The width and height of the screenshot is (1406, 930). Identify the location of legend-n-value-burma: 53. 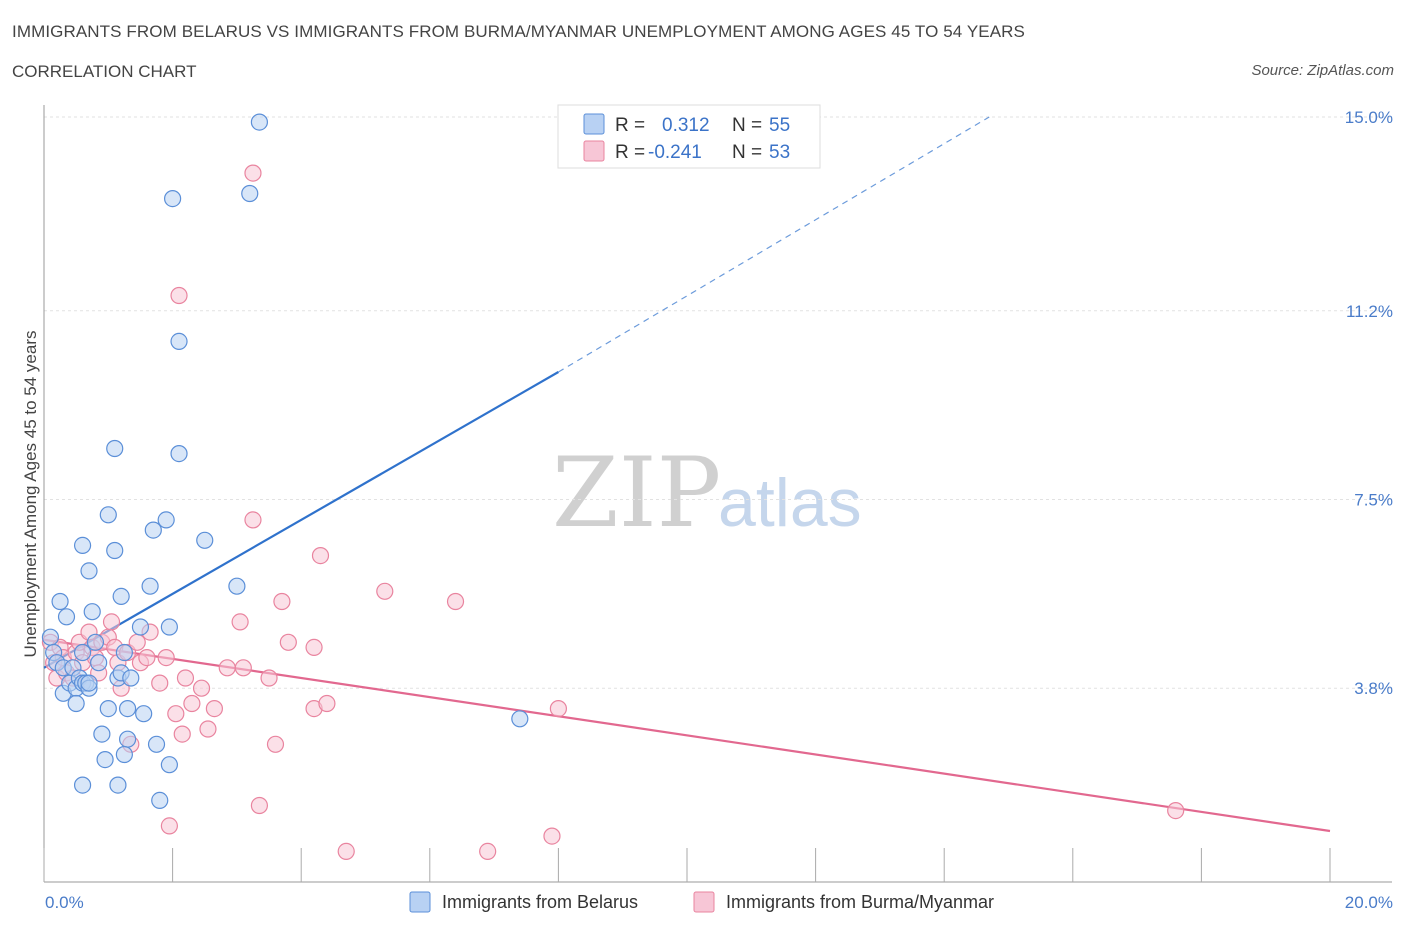
(779, 152).